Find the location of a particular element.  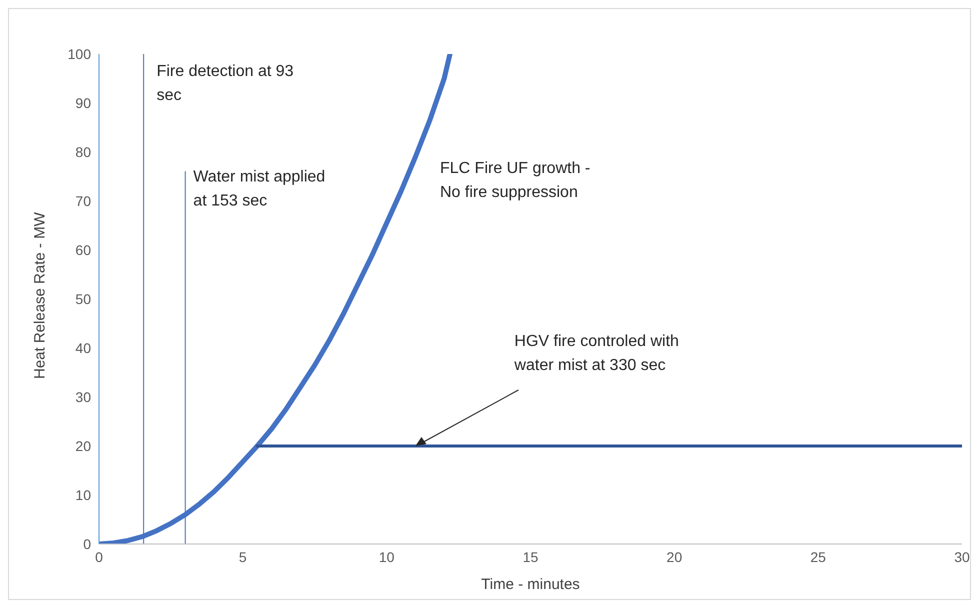

annotation: Water mist applied at 153 sec is located at coordinates (259, 189).